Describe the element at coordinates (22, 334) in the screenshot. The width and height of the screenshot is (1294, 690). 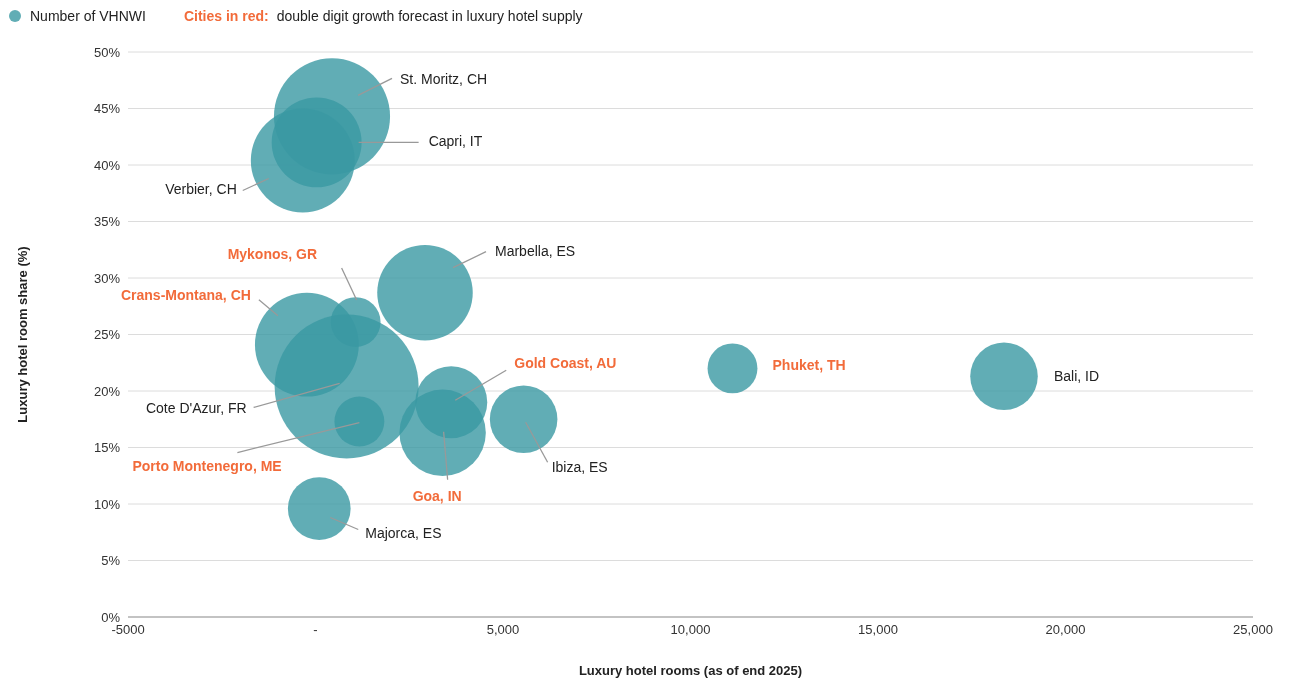
I see `y-axis-title: Luxury hotel room share (%)` at that location.